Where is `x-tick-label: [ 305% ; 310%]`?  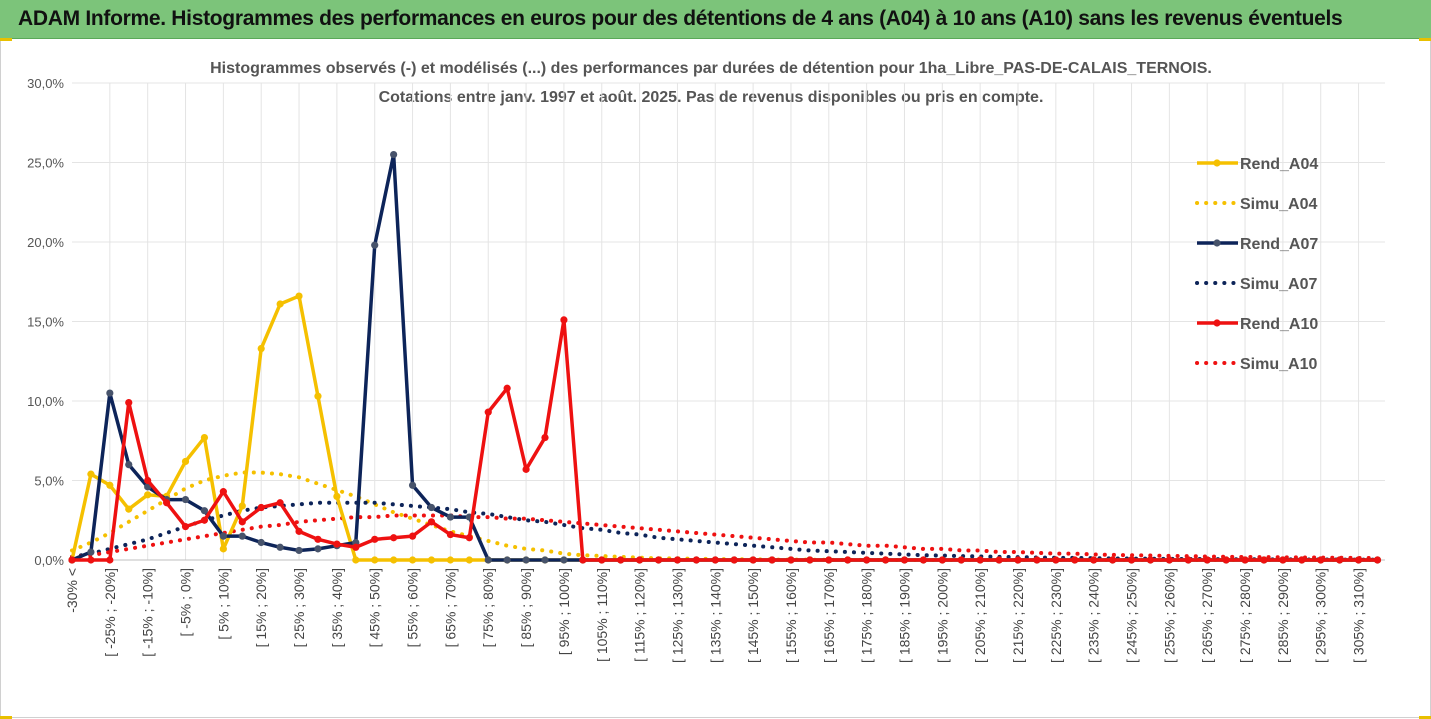
x-tick-label: [ 305% ; 310%] is located at coordinates (1359, 615).